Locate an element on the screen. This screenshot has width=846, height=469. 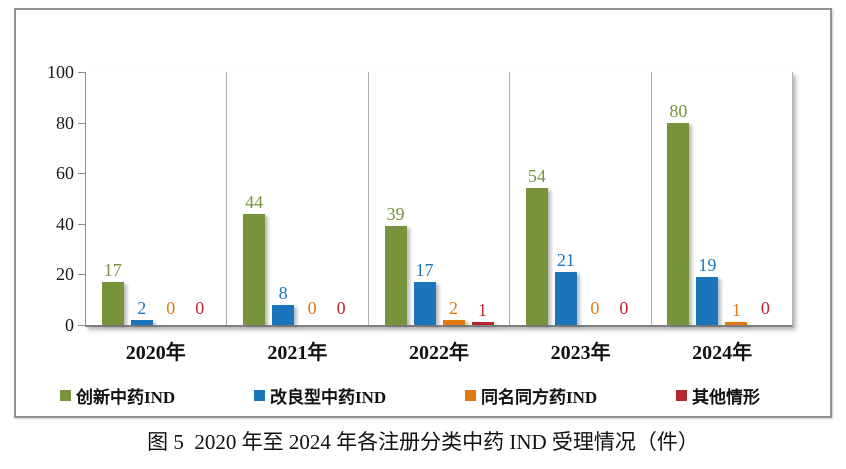
category-panel: 80 19 1 0 is located at coordinates (721, 198).